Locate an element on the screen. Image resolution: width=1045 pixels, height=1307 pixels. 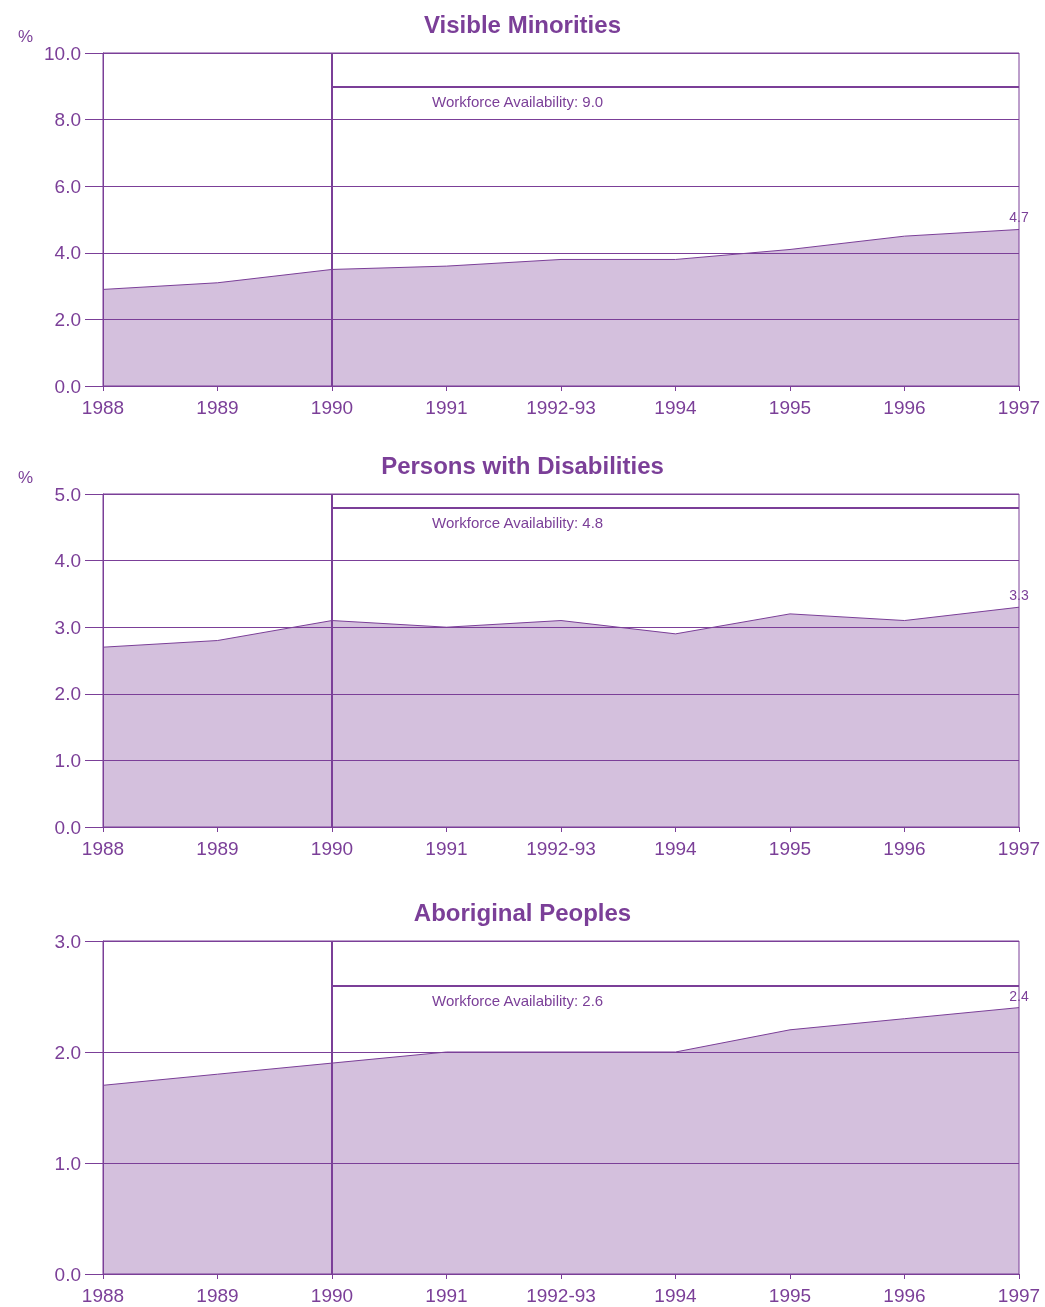
chart-title: Aboriginal Peoples is located at coordinates (522, 912).